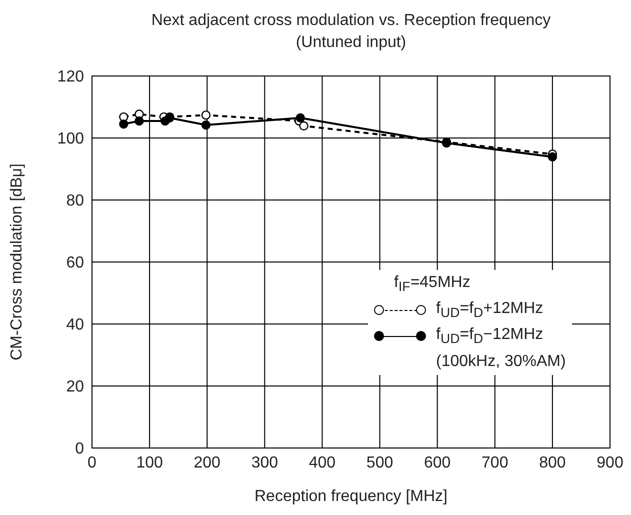  What do you see at coordinates (79, 449) in the screenshot?
I see `y-tick-label: 0` at bounding box center [79, 449].